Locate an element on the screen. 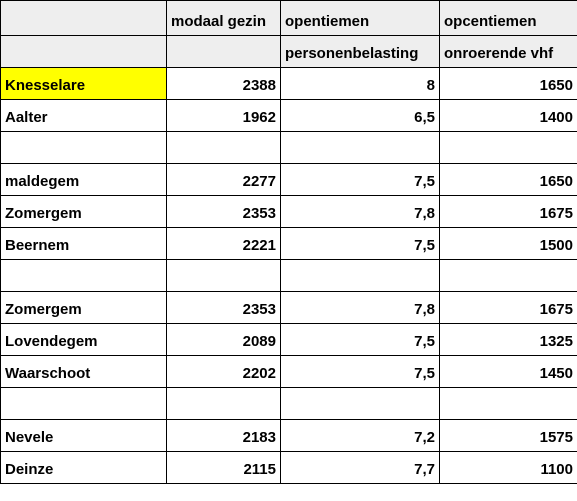 This screenshot has width=577, height=501. cell-personenbelasting: 6,5 is located at coordinates (360, 115).